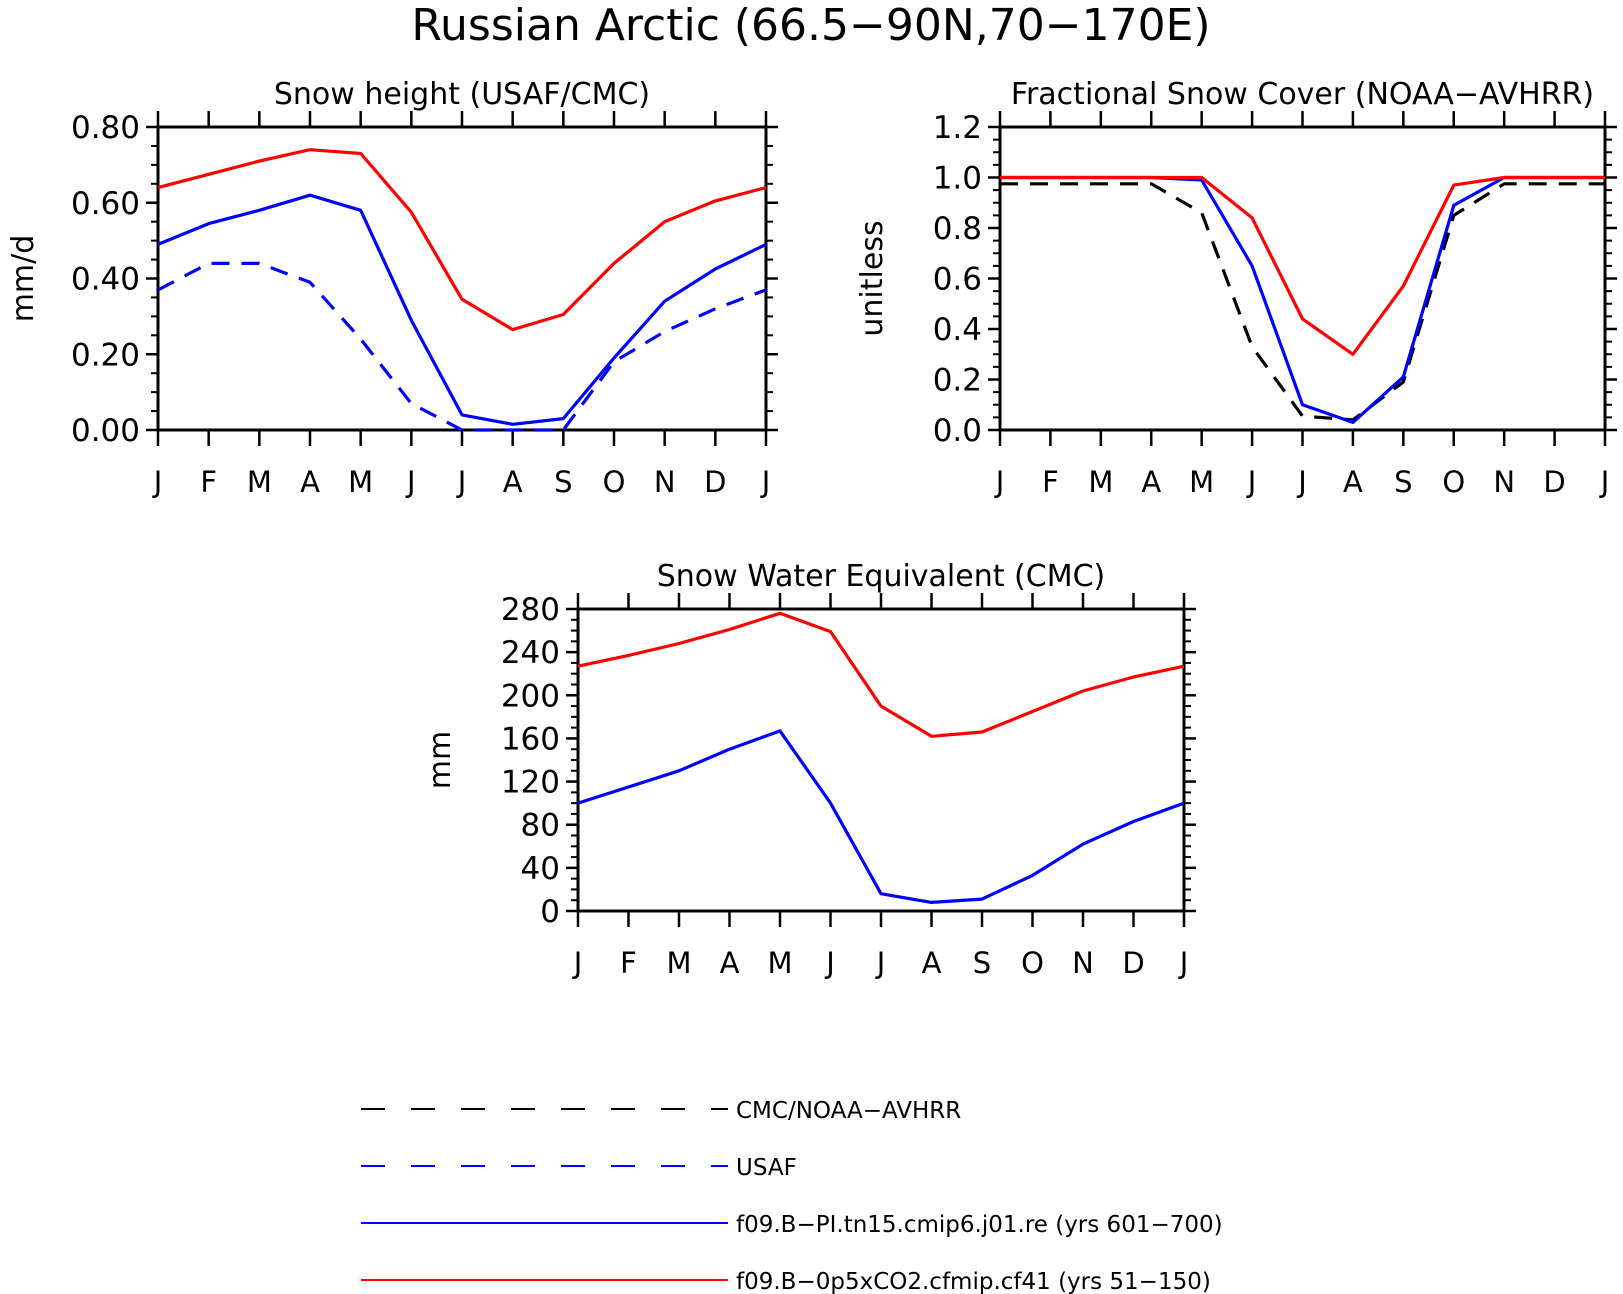  I want to click on y-tick-label: 0.4, so click(957, 330).